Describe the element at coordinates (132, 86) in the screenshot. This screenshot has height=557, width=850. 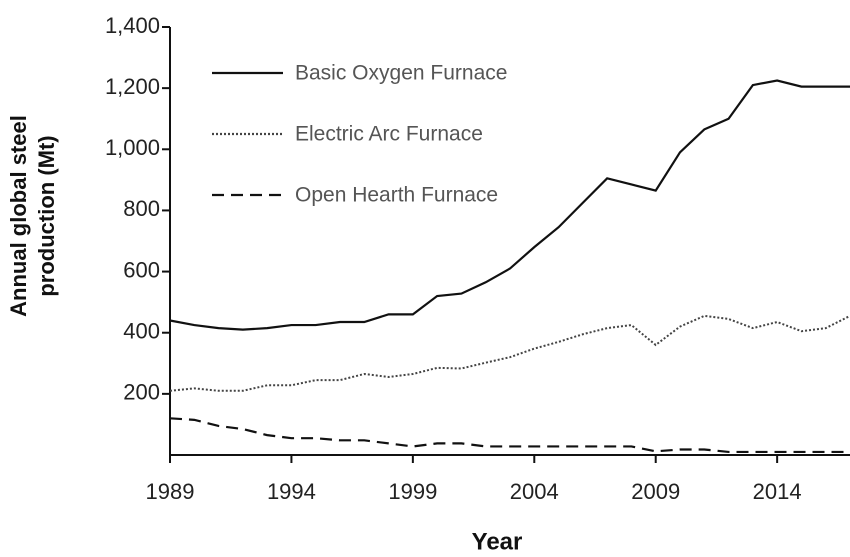
I see `y-tick-label: 1,200` at that location.